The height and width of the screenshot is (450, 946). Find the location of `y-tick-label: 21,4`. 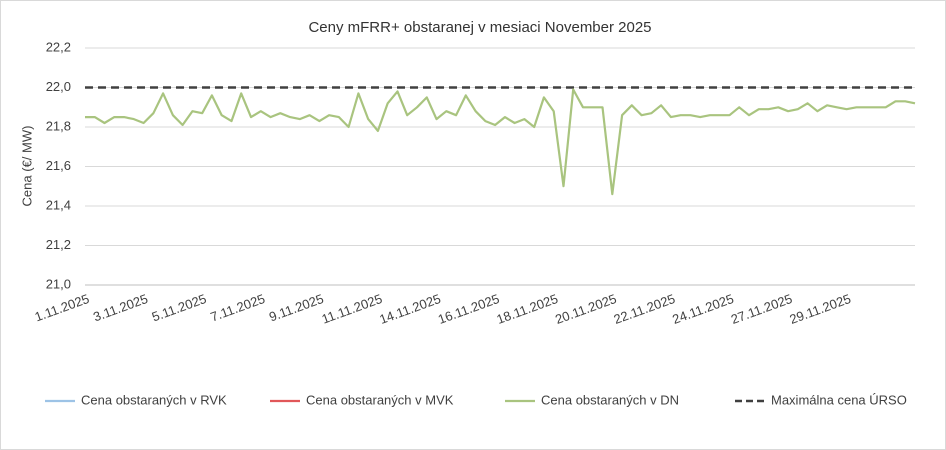

y-tick-label: 21,4 is located at coordinates (58, 204).